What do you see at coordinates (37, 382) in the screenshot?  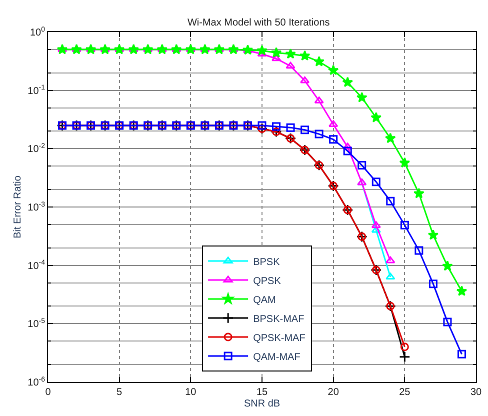 I see `y-tick-label: 10$^{-6}$` at bounding box center [37, 382].